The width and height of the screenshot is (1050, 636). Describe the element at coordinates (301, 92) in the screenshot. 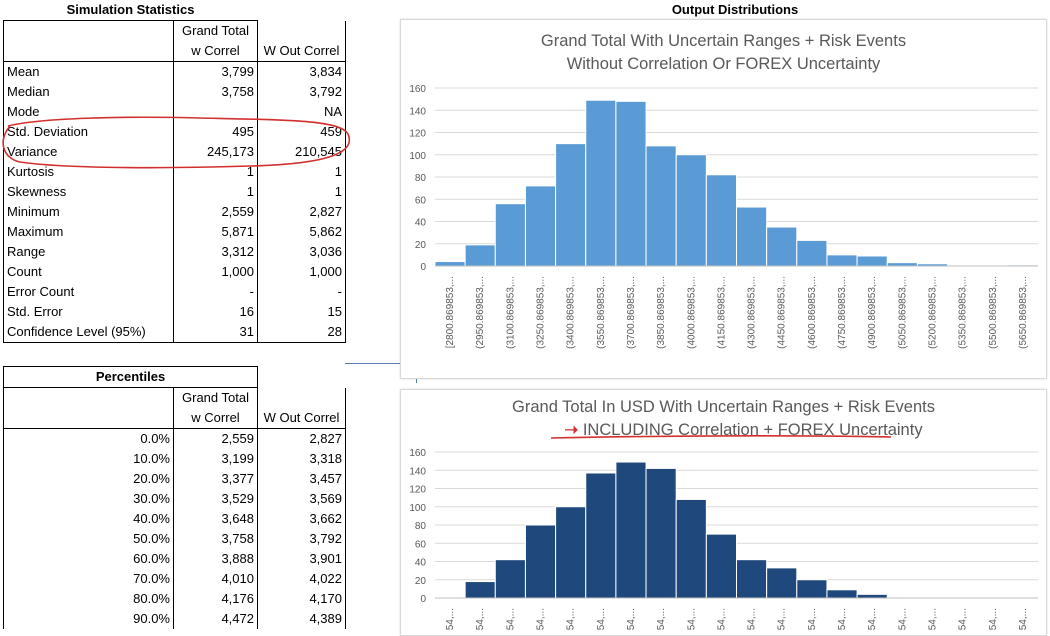

I see `stat-value-without-correl: 3,792` at that location.